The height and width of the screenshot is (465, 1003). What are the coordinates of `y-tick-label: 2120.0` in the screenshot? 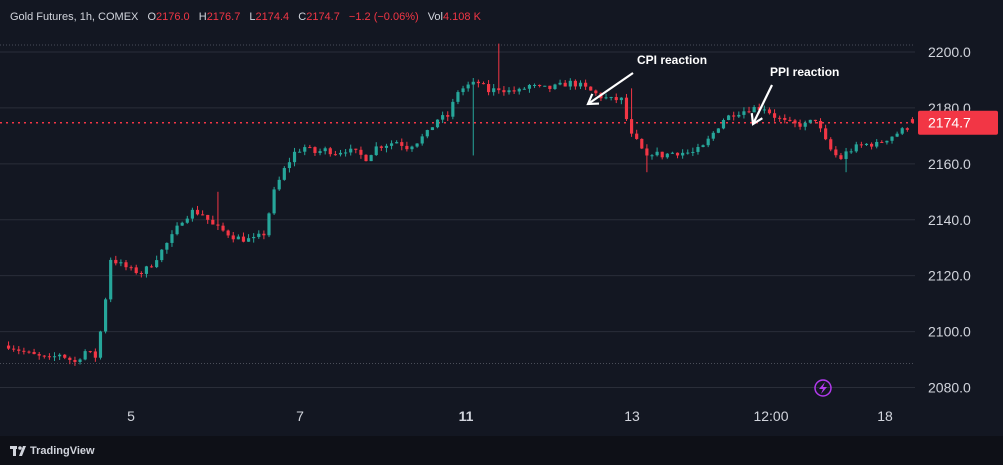 It's located at (949, 276).